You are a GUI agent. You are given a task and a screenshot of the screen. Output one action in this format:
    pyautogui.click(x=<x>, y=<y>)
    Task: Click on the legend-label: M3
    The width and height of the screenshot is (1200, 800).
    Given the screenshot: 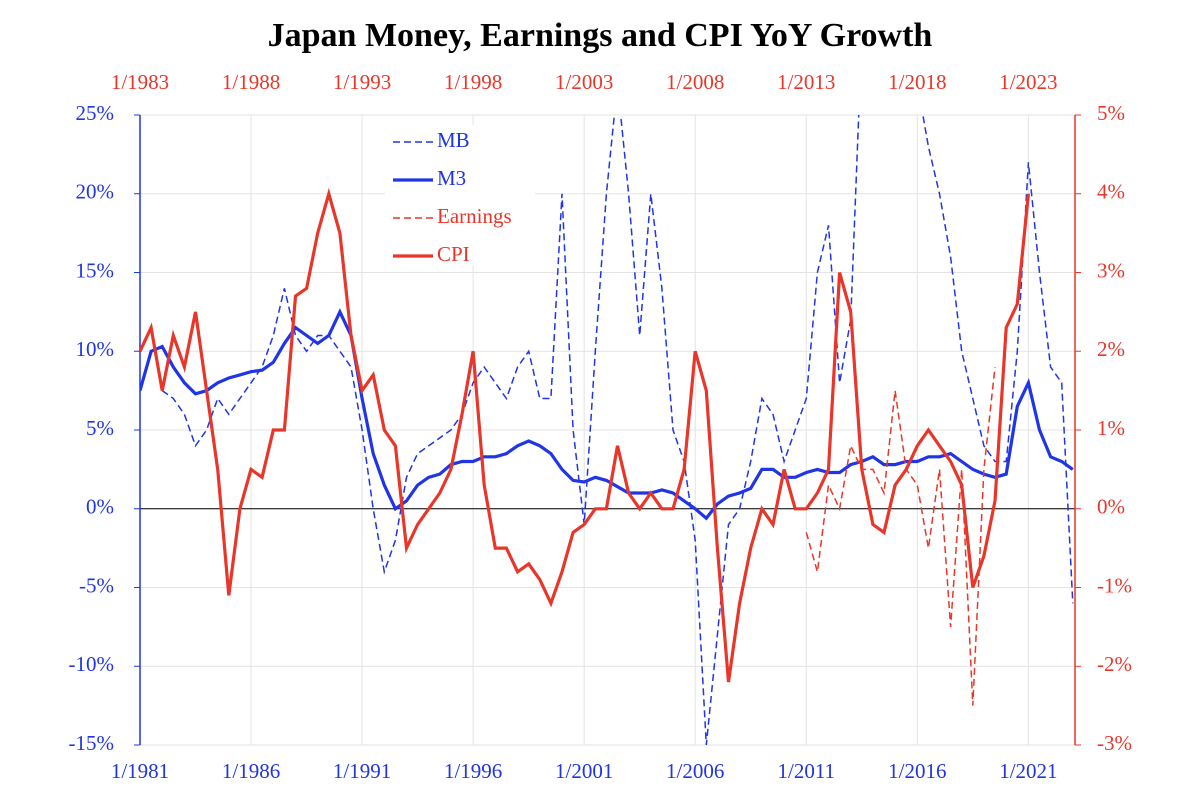 What is the action you would take?
    pyautogui.click(x=451, y=178)
    